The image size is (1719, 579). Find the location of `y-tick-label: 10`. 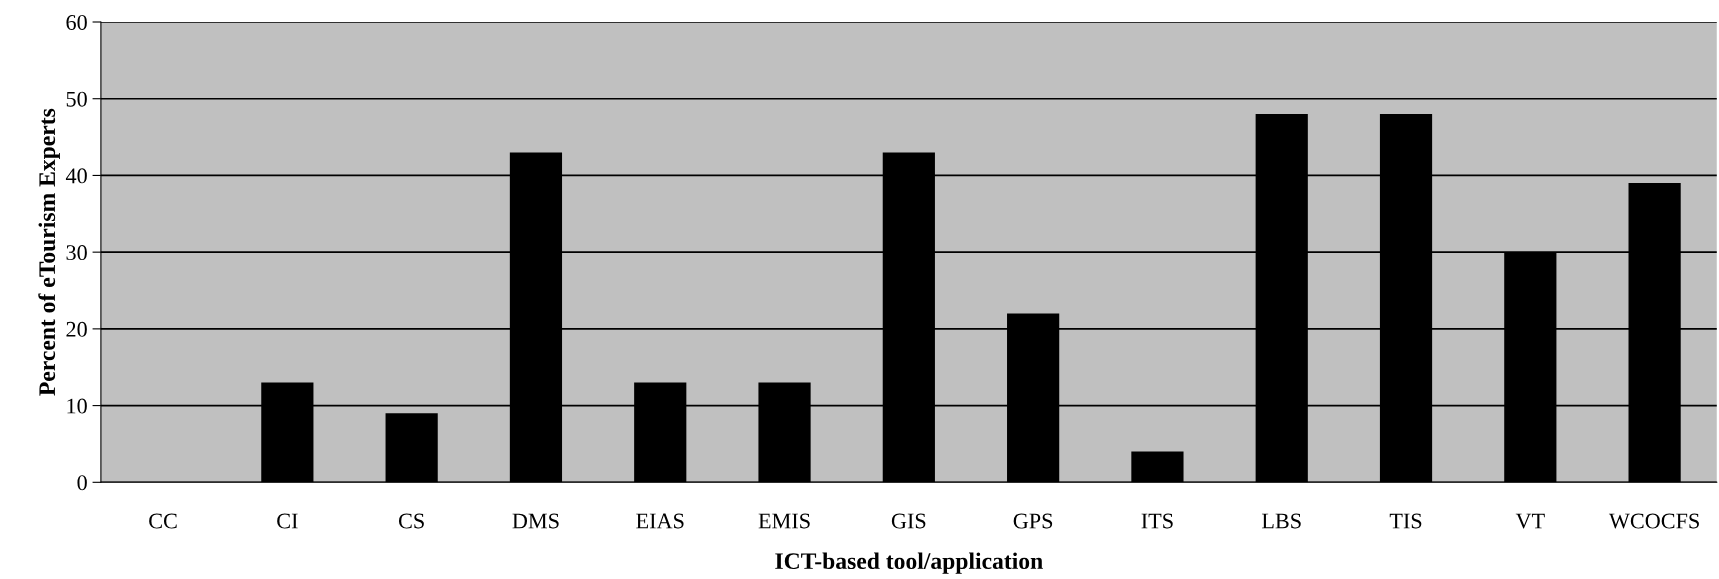

y-tick-label: 10 is located at coordinates (77, 406).